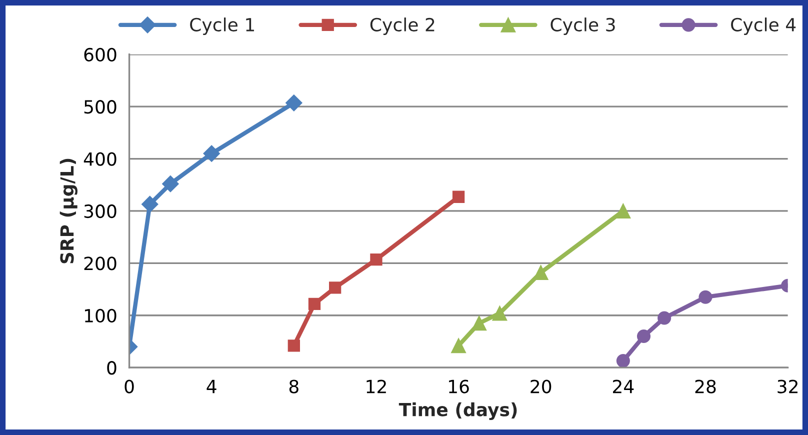 Image resolution: width=808 pixels, height=435 pixels. Describe the element at coordinates (111, 368) in the screenshot. I see `y-tick-label: 0` at that location.